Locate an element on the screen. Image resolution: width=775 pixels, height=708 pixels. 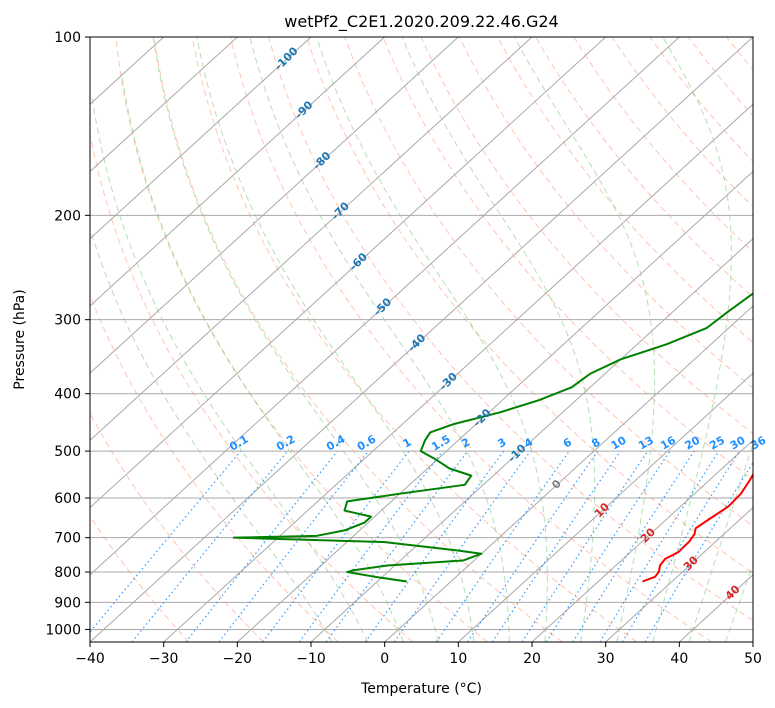
x-tick-label: −10 is located at coordinates (311, 659).